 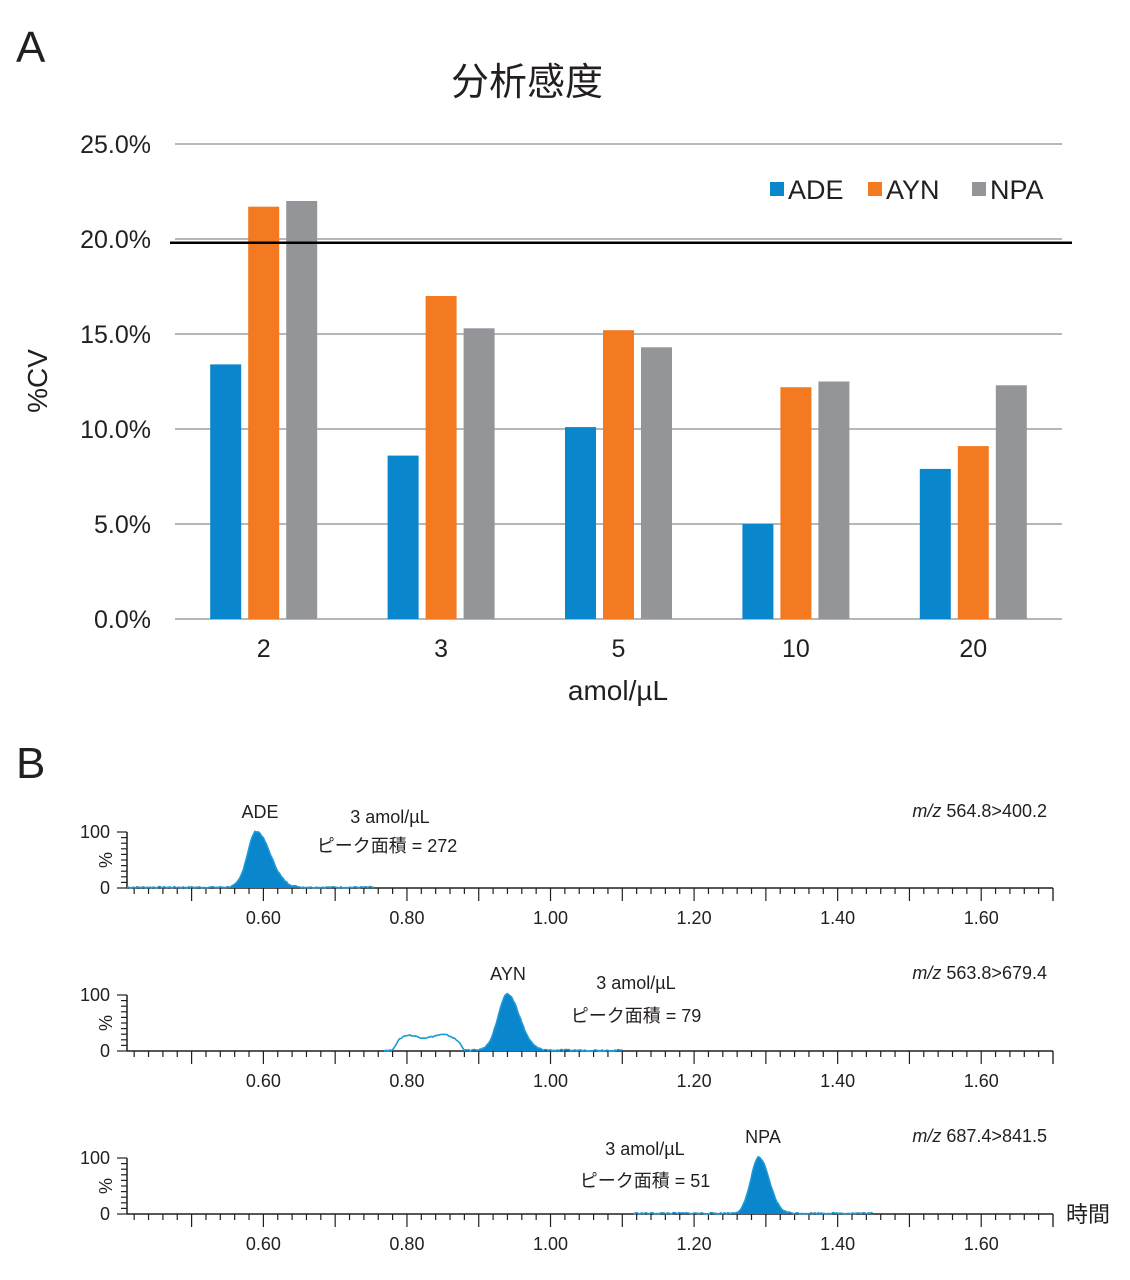 I want to click on x-axis-label: amol/µL, so click(x=618, y=690).